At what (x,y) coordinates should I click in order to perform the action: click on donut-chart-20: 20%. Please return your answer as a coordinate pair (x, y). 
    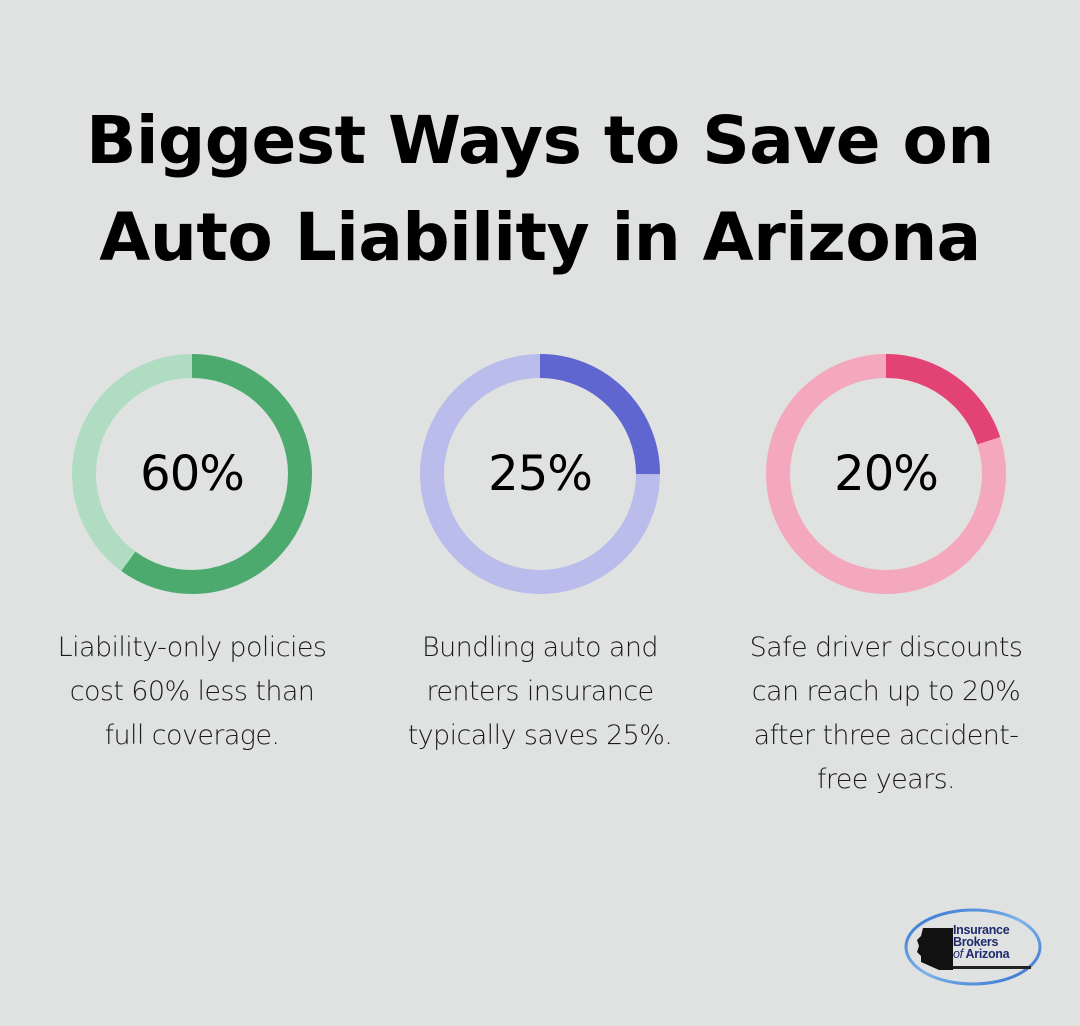
    Looking at the image, I should click on (886, 474).